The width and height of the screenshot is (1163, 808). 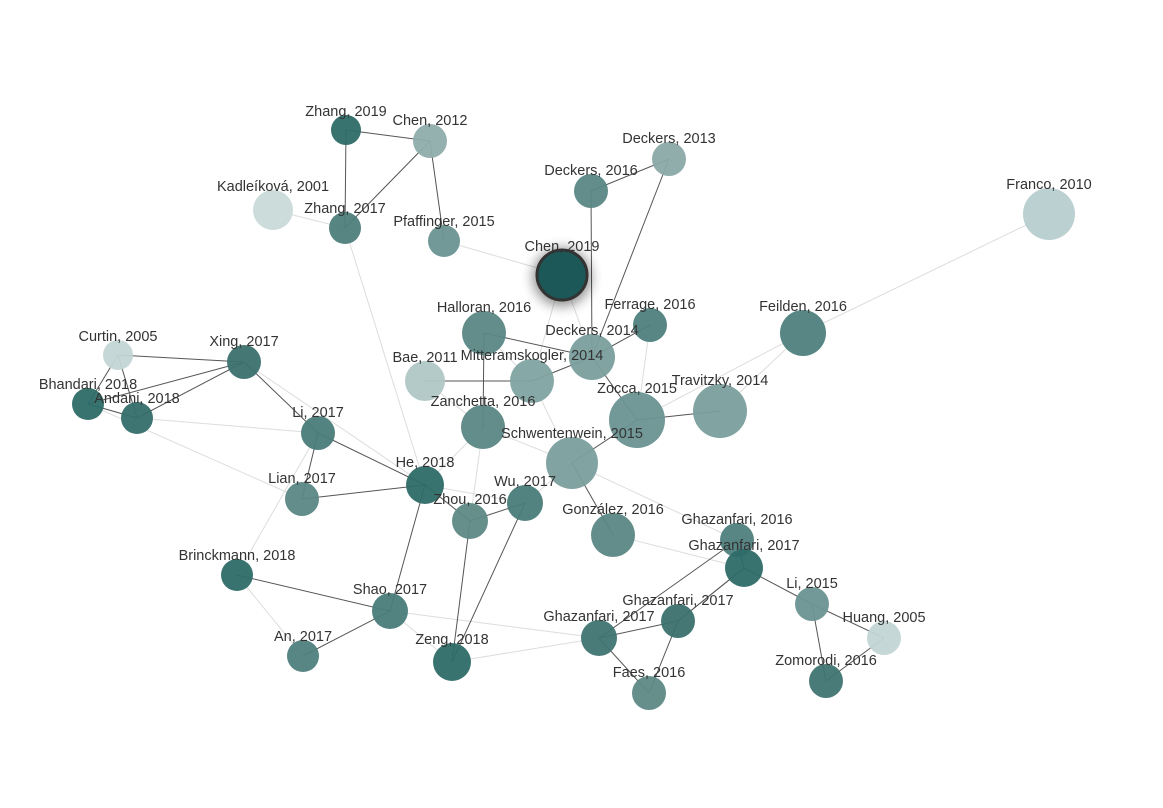 I want to click on node-label: Li, 2017, so click(x=318, y=413).